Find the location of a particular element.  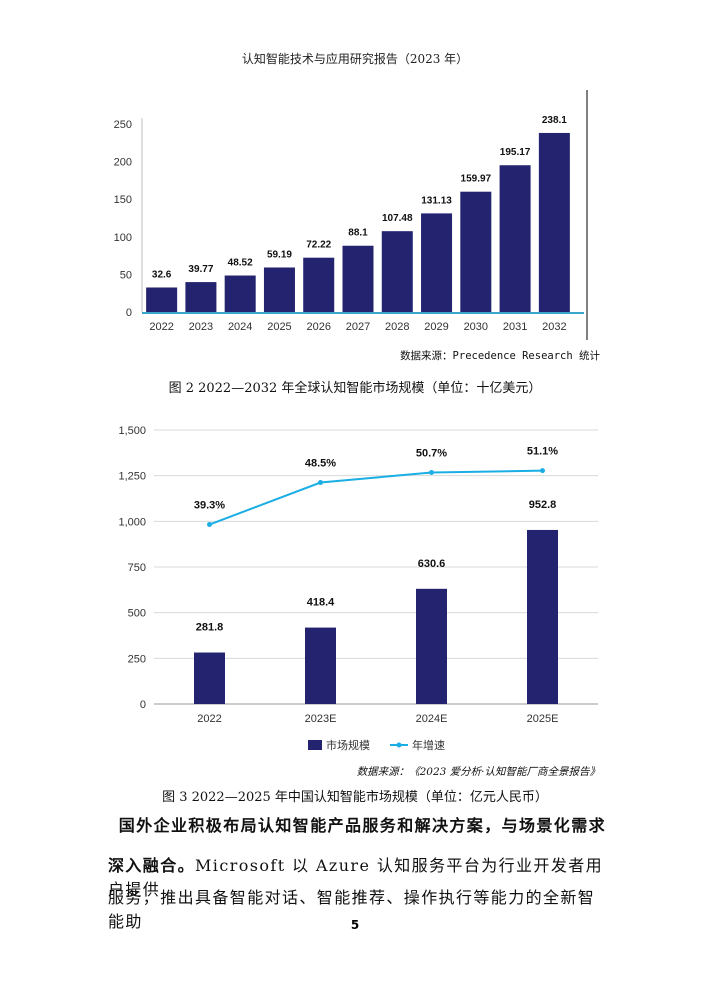

bar-data-label: 281.8 is located at coordinates (210, 628).